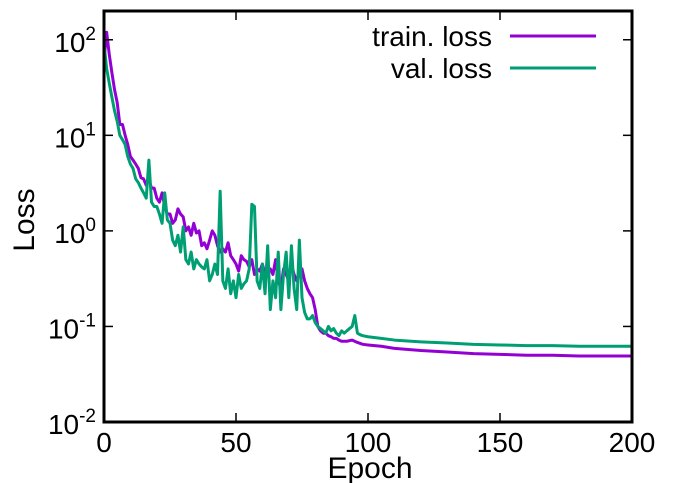  I want to click on y-tick-label: 10¹, so click(75, 136).